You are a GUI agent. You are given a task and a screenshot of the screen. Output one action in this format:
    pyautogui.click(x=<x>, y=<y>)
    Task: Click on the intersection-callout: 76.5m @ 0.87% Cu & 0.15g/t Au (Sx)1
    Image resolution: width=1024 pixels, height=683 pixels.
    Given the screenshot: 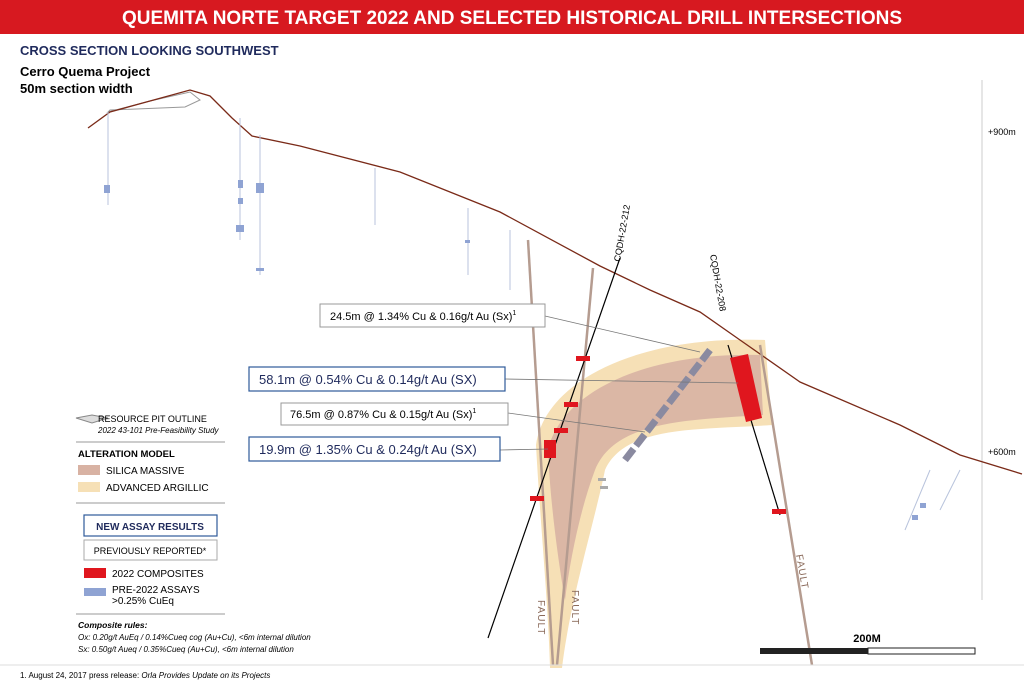 What is the action you would take?
    pyautogui.click(x=383, y=414)
    